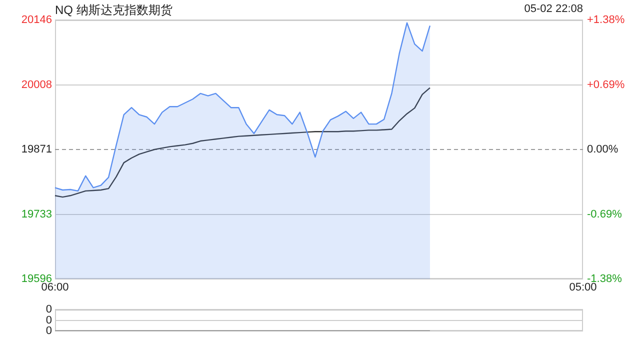 The image size is (640, 360). Describe the element at coordinates (36, 214) in the screenshot. I see `y-tick-label: 19733` at that location.